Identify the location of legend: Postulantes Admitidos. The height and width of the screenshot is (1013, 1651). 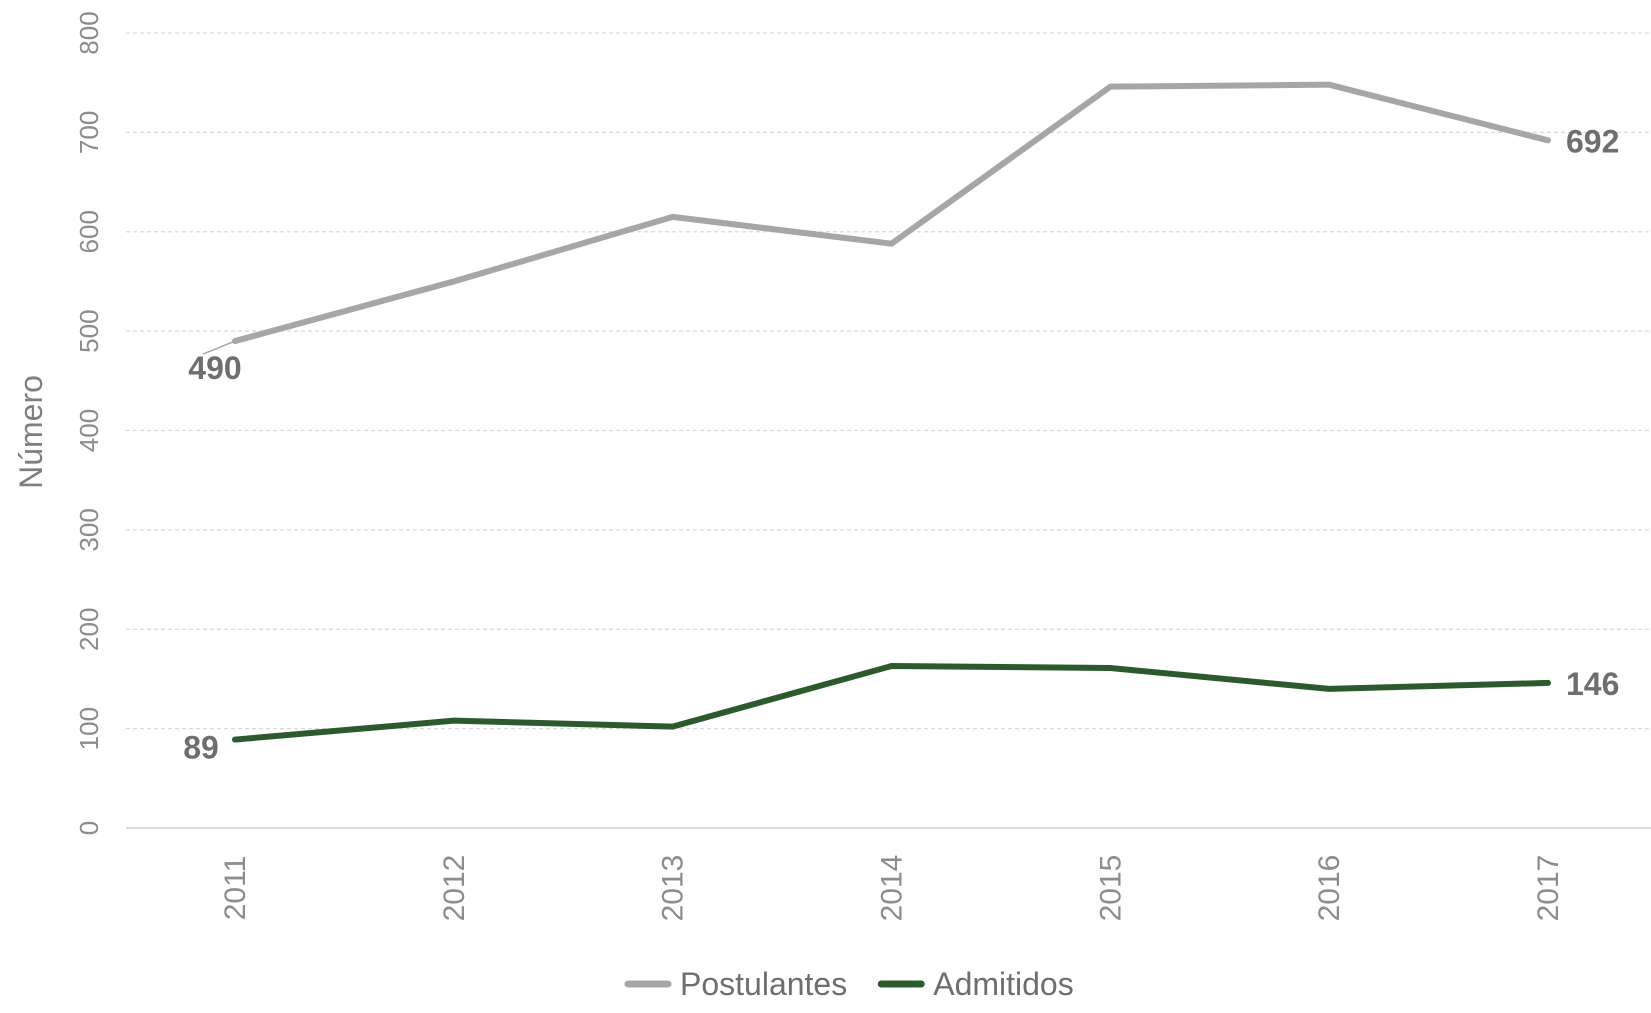
(849, 984).